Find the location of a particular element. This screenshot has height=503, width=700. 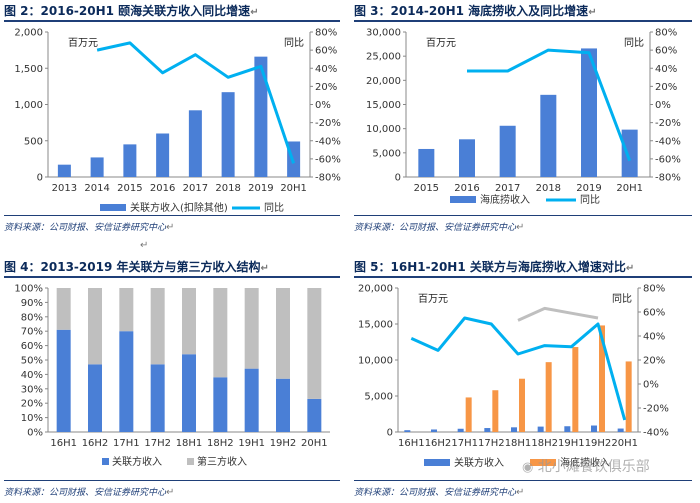

line-关联方收入同比 is located at coordinates (518, 368).